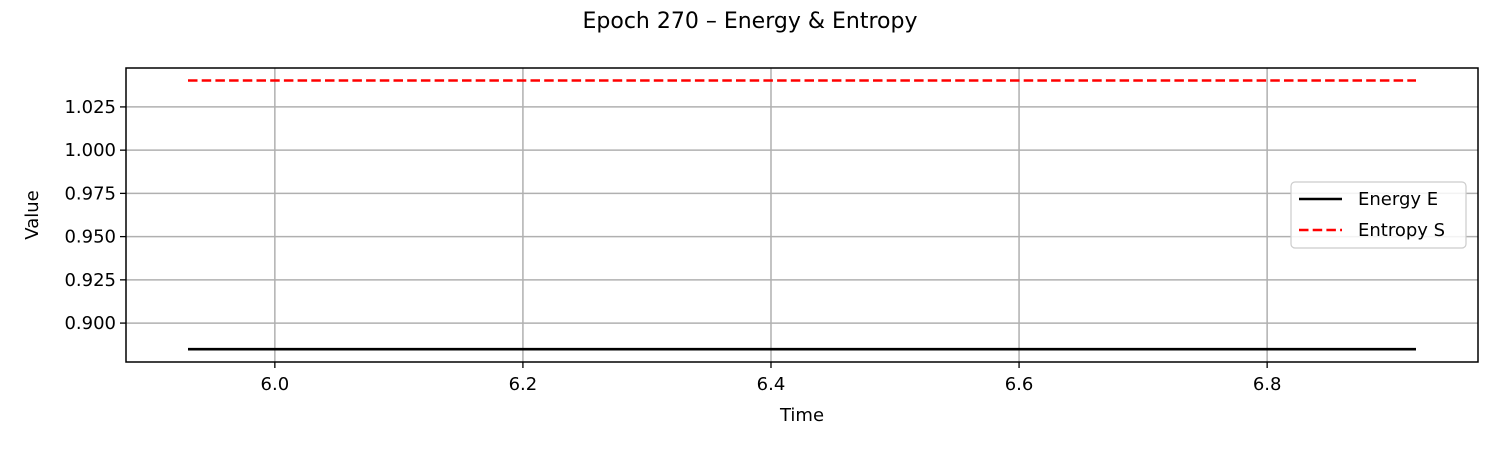 The width and height of the screenshot is (1500, 450). Describe the element at coordinates (275, 384) in the screenshot. I see `x-tick-label: 6.0` at that location.